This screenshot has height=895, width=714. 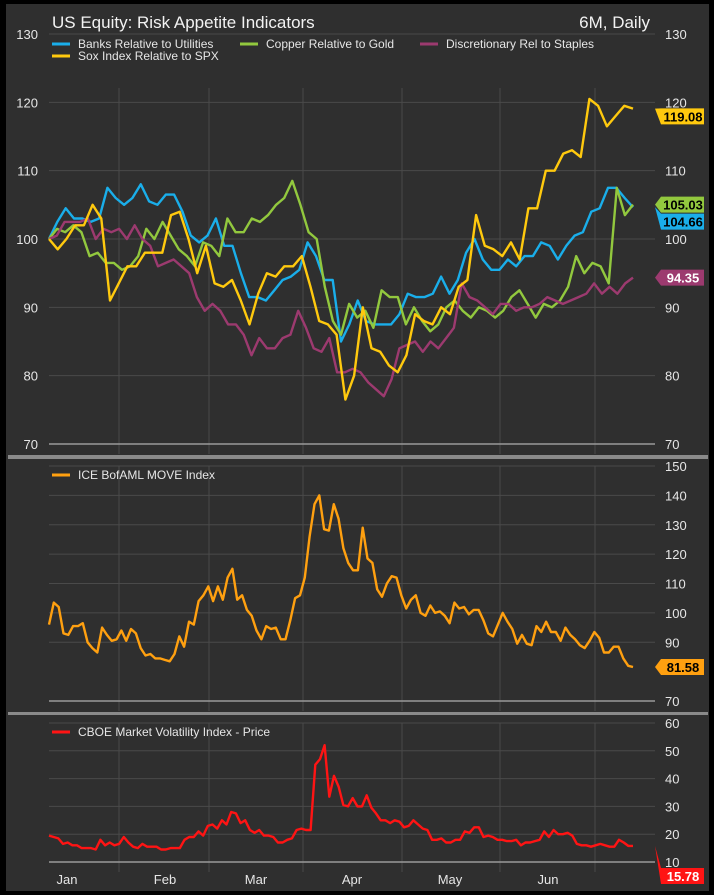 I want to click on last-value-tag: 15.78, so click(x=679, y=864).